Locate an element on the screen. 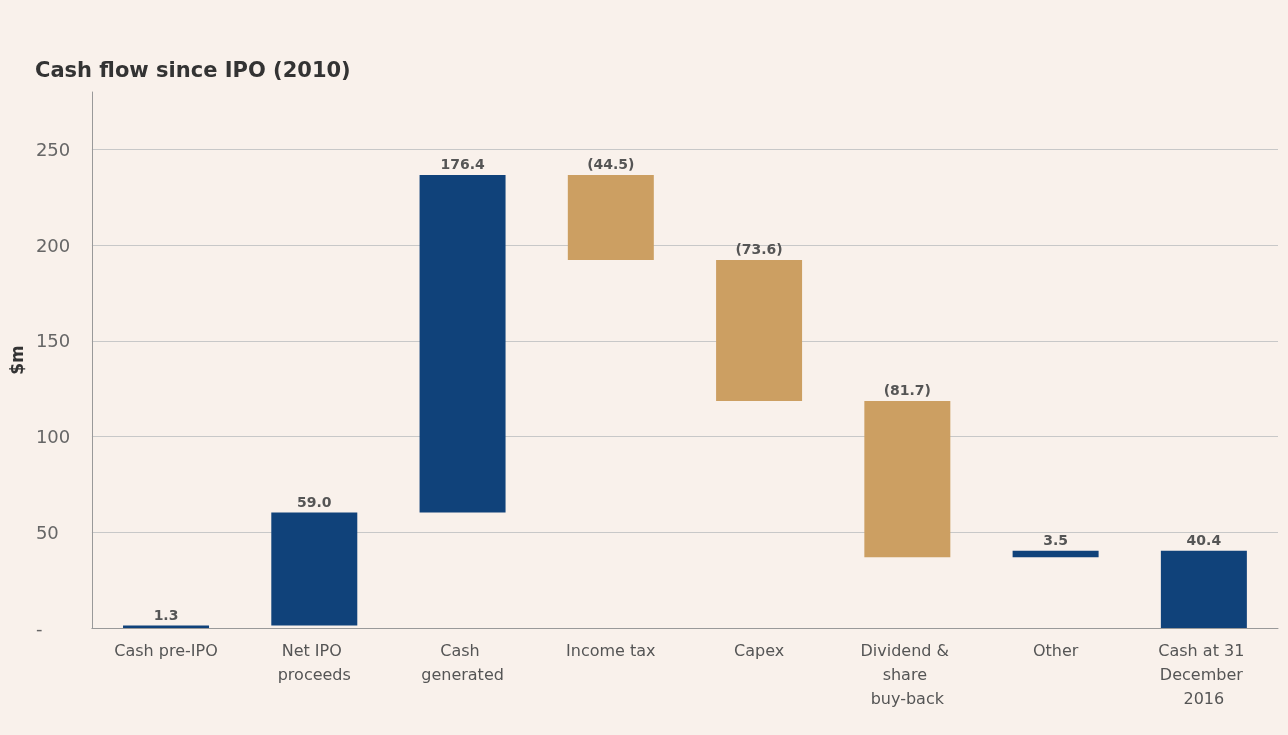  chart-title: Cash flow since IPO (2010) is located at coordinates (193, 69).